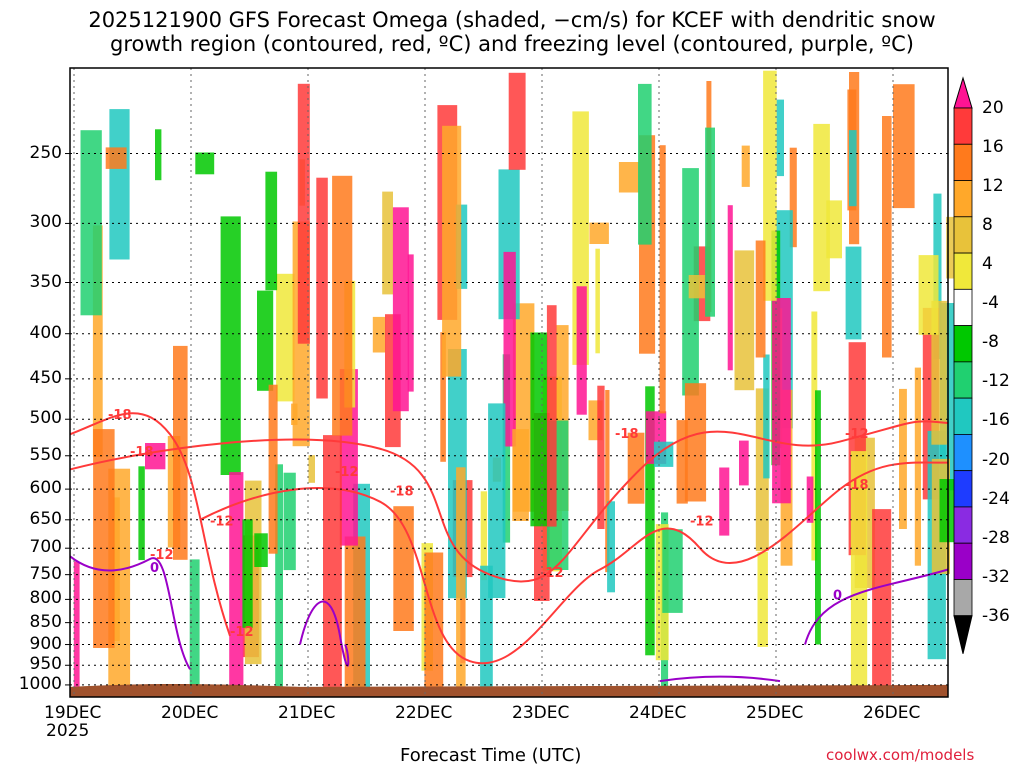 This screenshot has width=1024, height=768. Describe the element at coordinates (45, 454) in the screenshot. I see `y-tick-label: 550` at that location.